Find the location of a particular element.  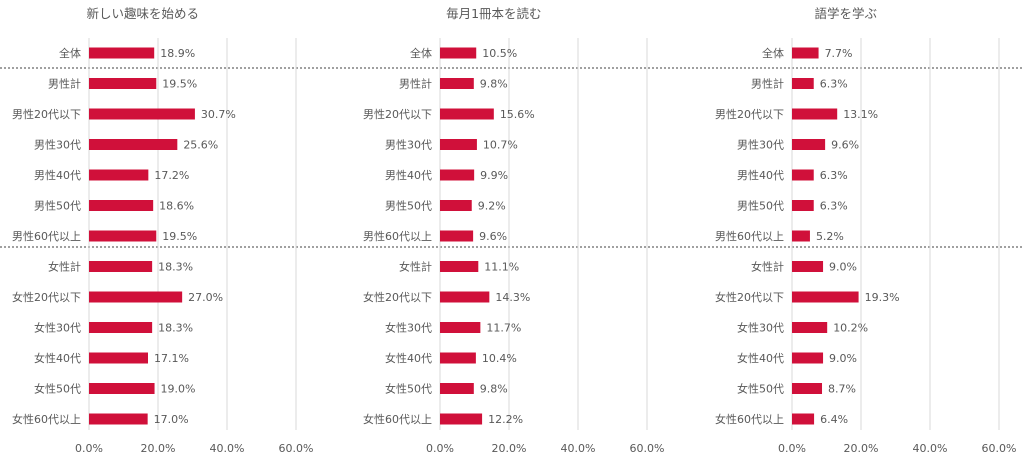

chart-title: 毎月1冊本を読む is located at coordinates (493, 13).